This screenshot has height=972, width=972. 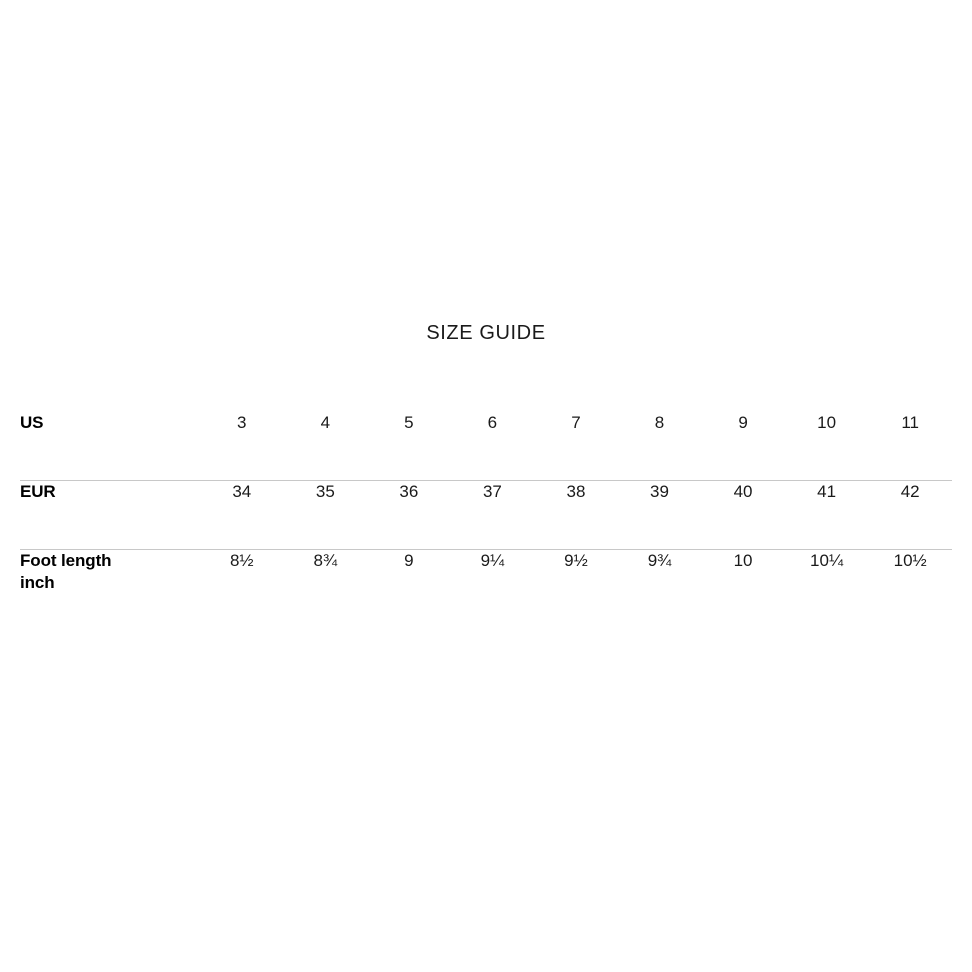 I want to click on cell-foot-length-4: 9½, so click(x=576, y=560).